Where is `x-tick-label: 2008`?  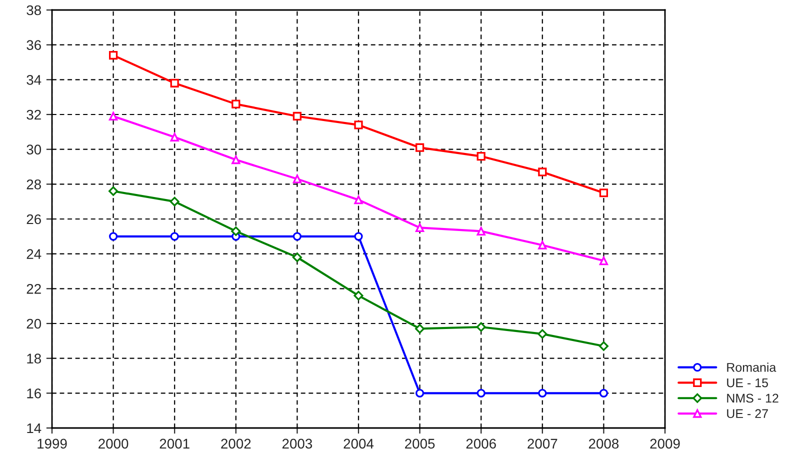
x-tick-label: 2008 is located at coordinates (603, 443).